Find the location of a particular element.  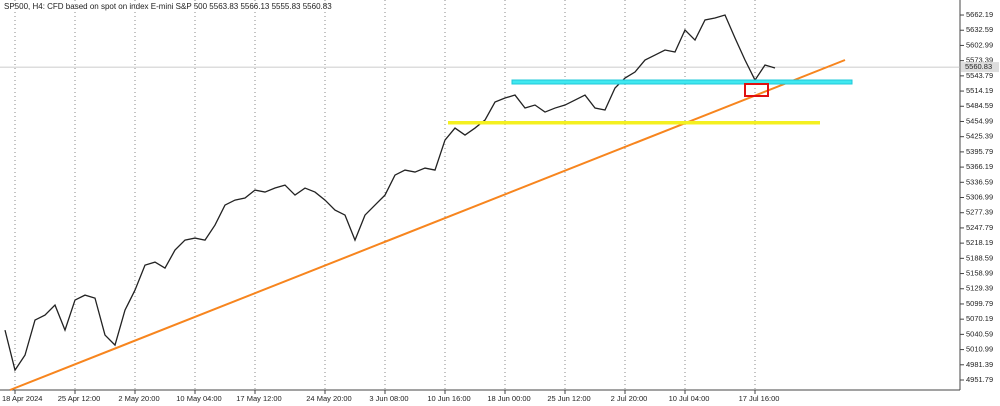

y-tick-label: 5010.99 is located at coordinates (979, 349).